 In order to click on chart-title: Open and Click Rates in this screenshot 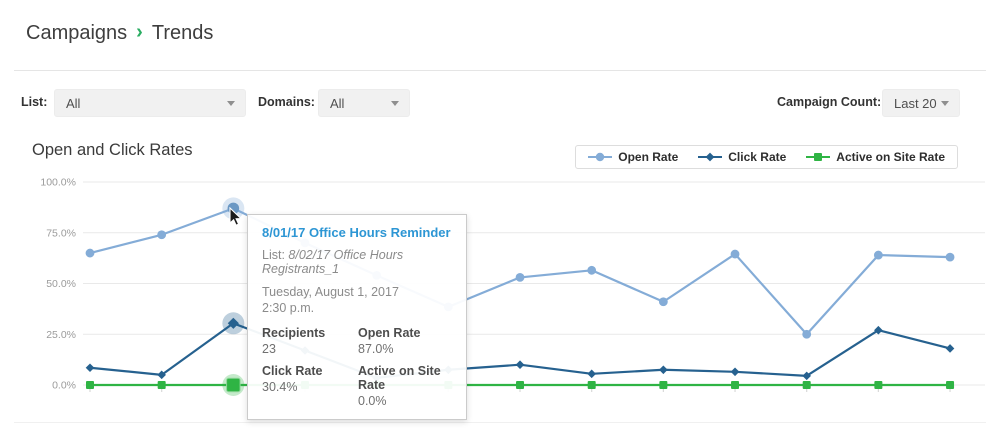, I will do `click(112, 150)`.